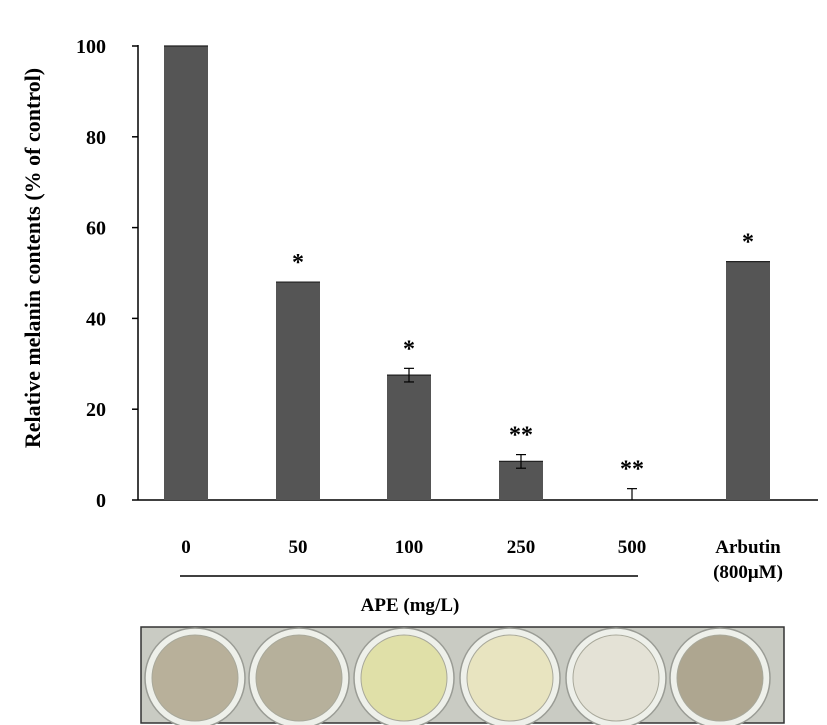  What do you see at coordinates (410, 605) in the screenshot?
I see `x-axis-label: APE (mg/L)` at bounding box center [410, 605].